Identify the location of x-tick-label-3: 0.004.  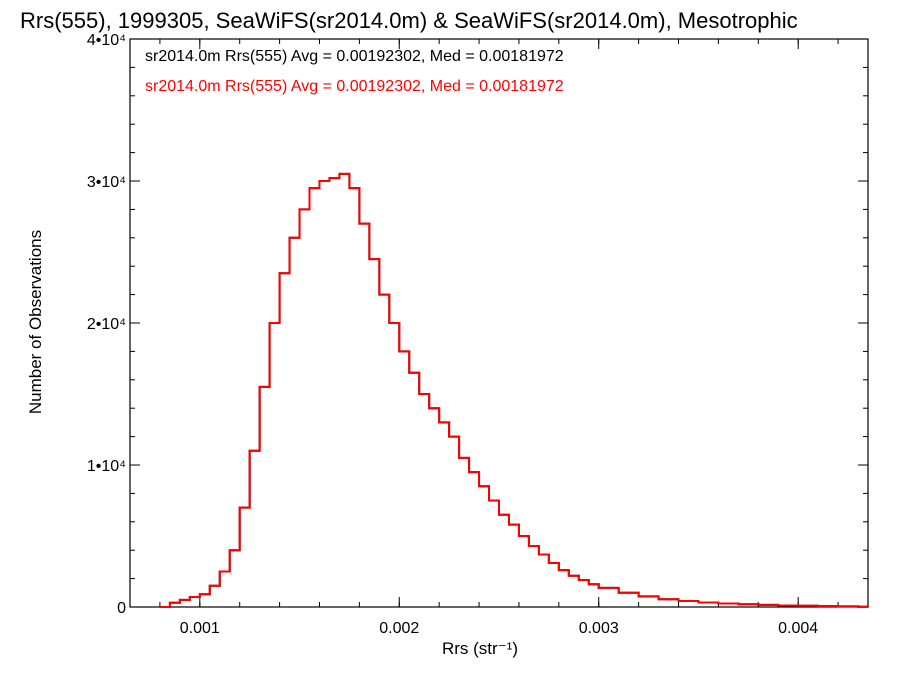
(798, 628).